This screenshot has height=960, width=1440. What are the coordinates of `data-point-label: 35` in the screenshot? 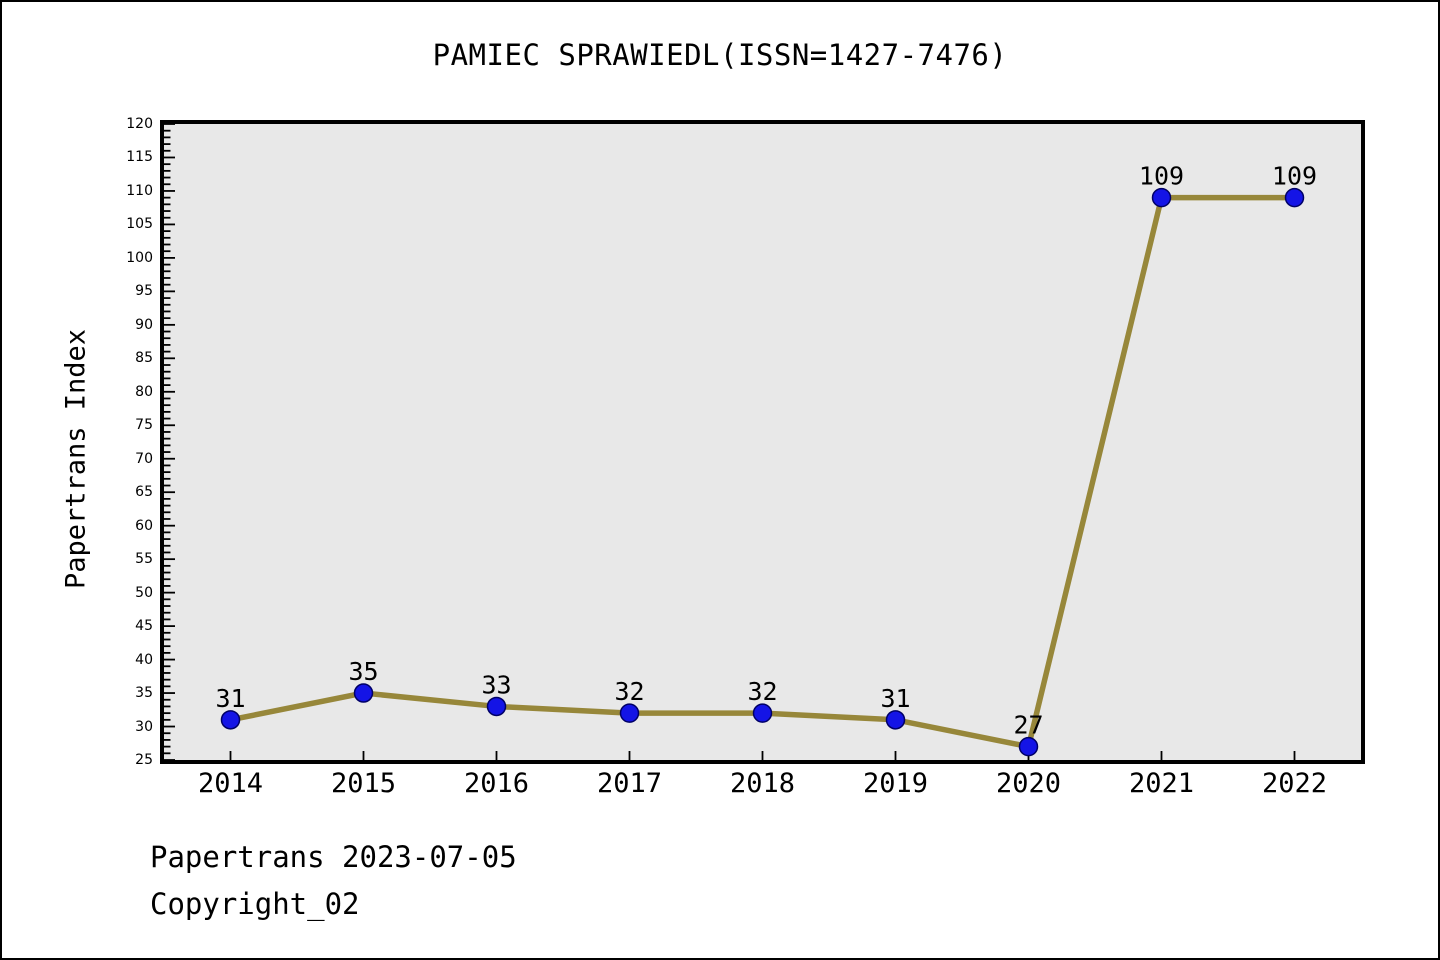 It's located at (363, 671).